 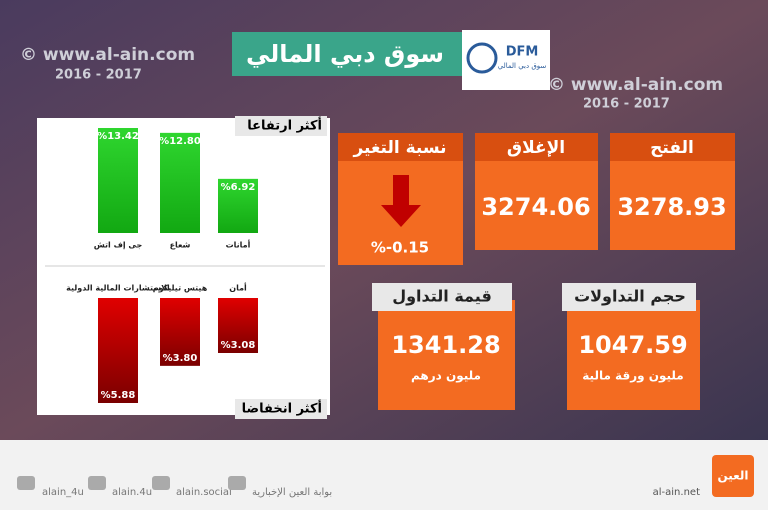 What do you see at coordinates (180, 358) in the screenshot?
I see `value-label: %3.80` at bounding box center [180, 358].